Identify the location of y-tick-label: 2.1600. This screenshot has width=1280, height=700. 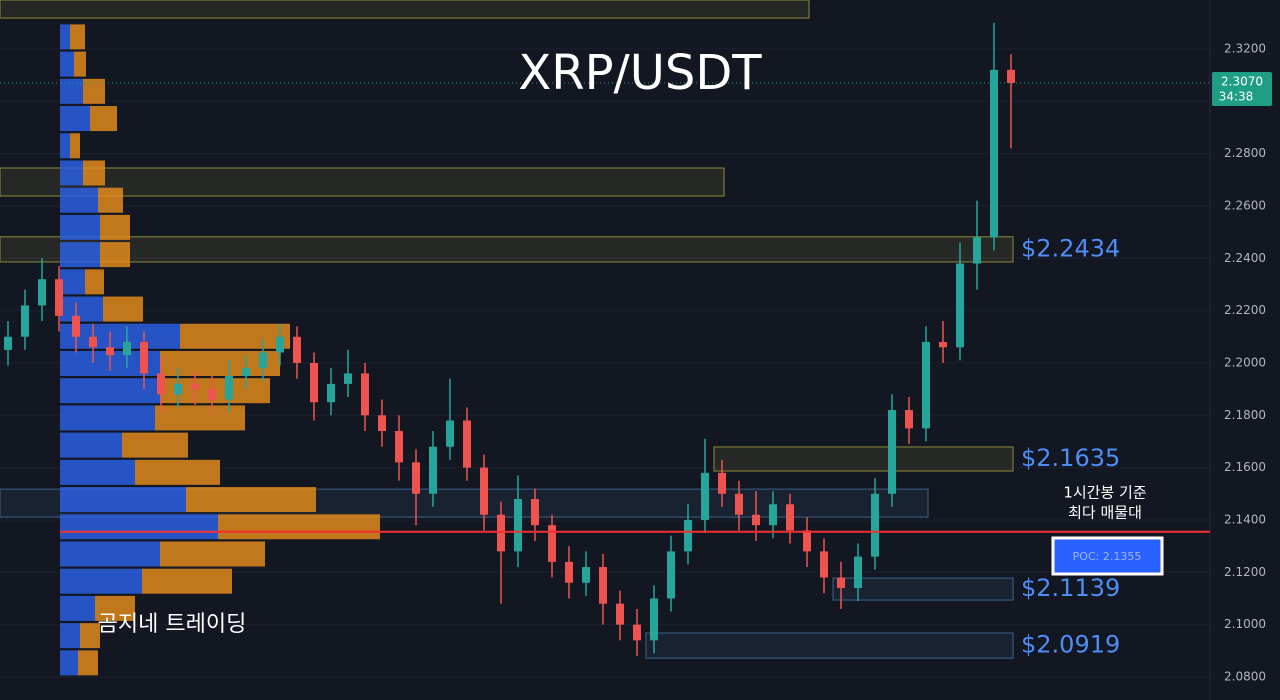
(1245, 467).